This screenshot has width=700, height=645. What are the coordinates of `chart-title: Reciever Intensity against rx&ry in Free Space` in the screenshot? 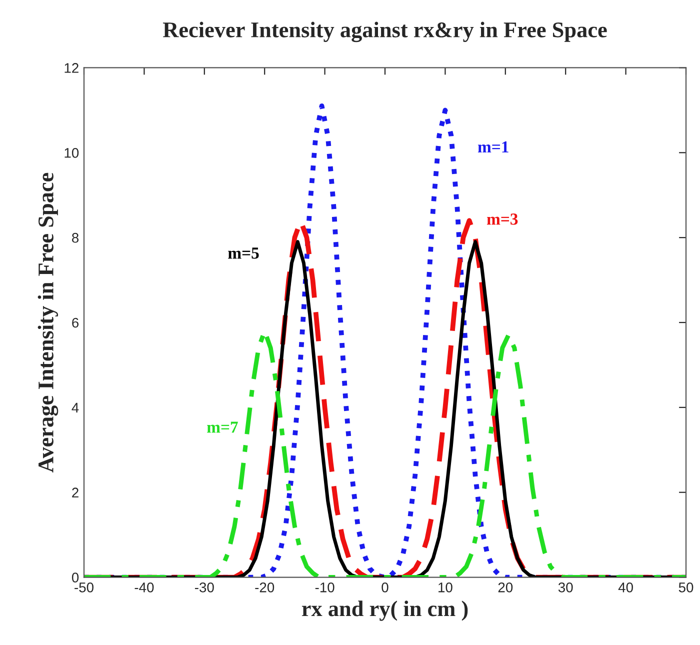 It's located at (384, 32).